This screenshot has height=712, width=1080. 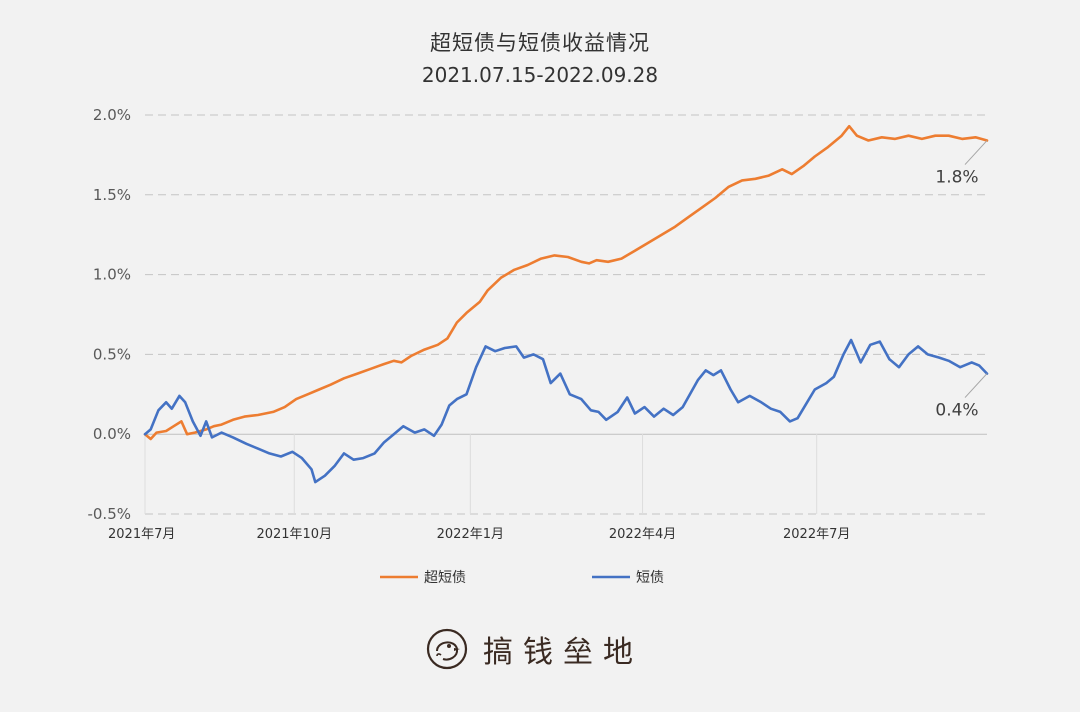 What do you see at coordinates (540, 43) in the screenshot?
I see `chart-title: 超短债与短债收益情况` at bounding box center [540, 43].